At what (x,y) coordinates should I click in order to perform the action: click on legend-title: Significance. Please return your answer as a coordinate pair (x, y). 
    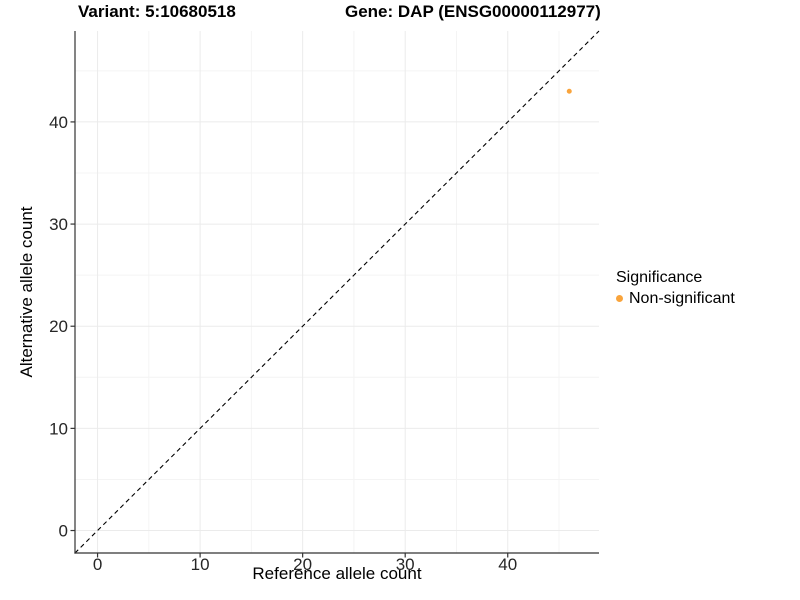
    Looking at the image, I should click on (659, 277).